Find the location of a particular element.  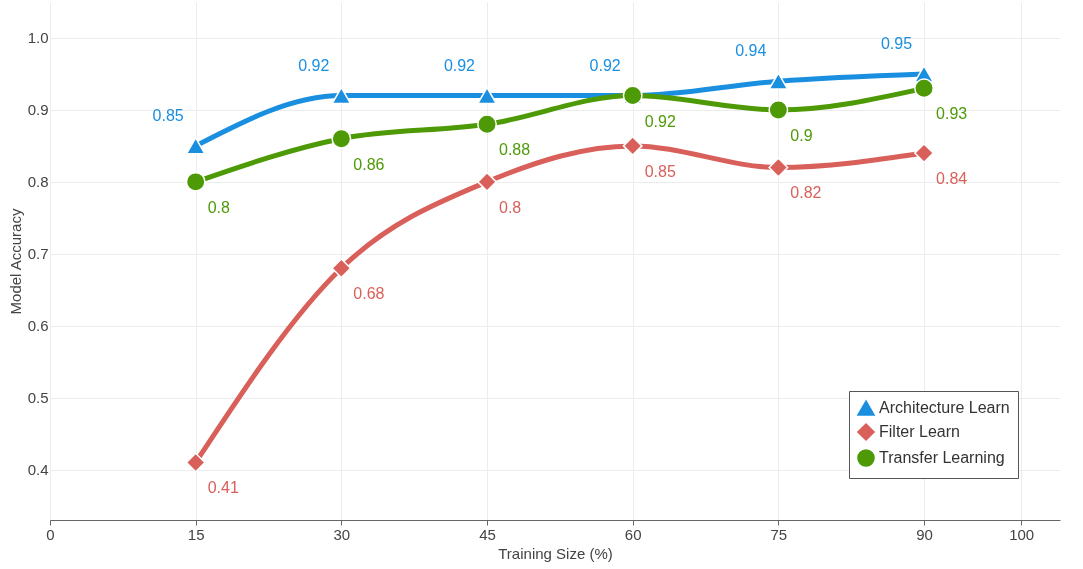

data-label: 0.94 is located at coordinates (751, 51).